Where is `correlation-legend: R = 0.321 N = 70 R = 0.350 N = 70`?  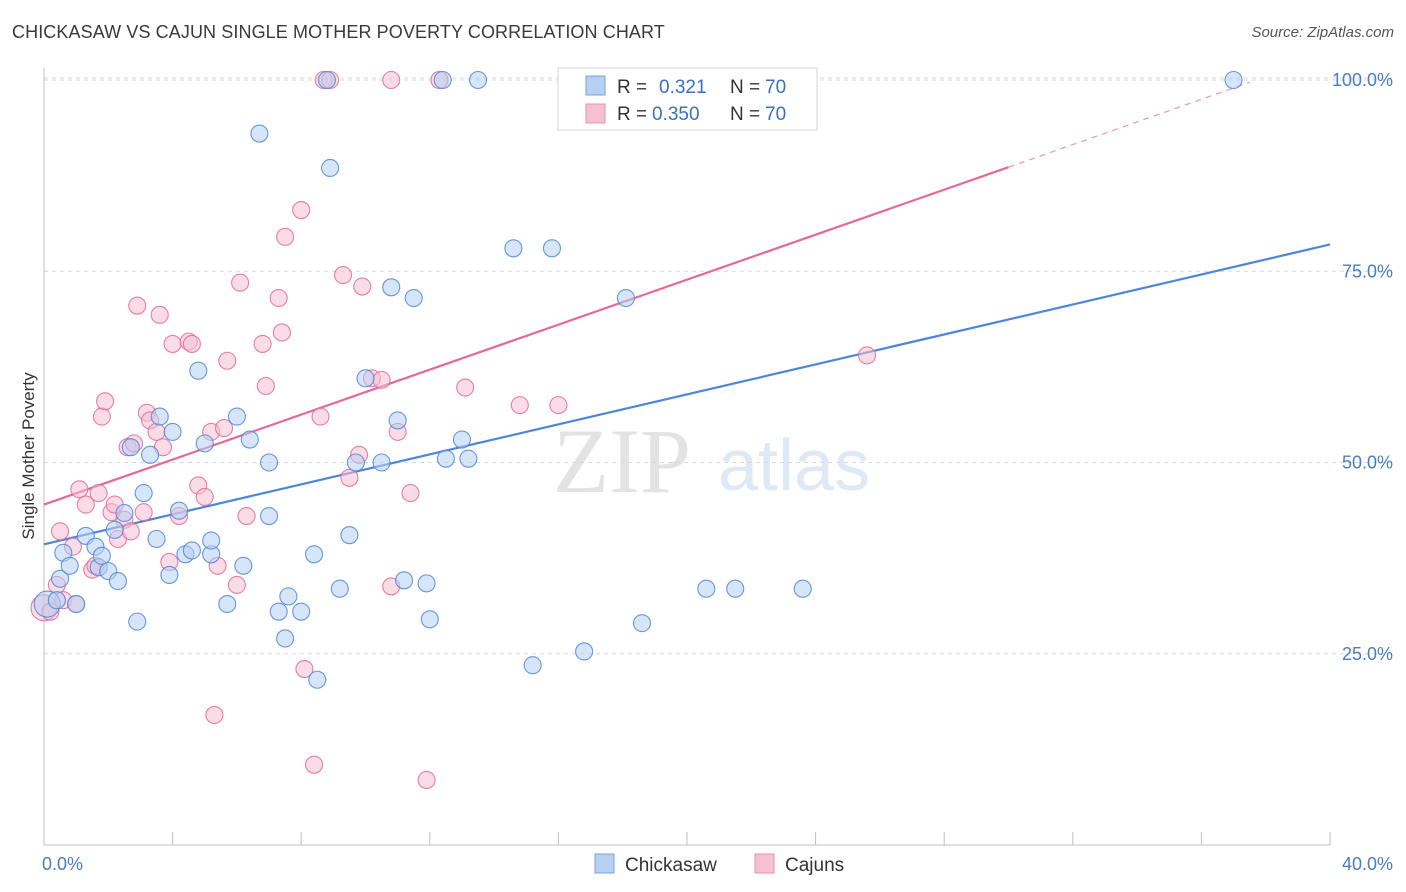 correlation-legend: R = 0.321 N = 70 R = 0.350 N = 70 is located at coordinates (687, 99).